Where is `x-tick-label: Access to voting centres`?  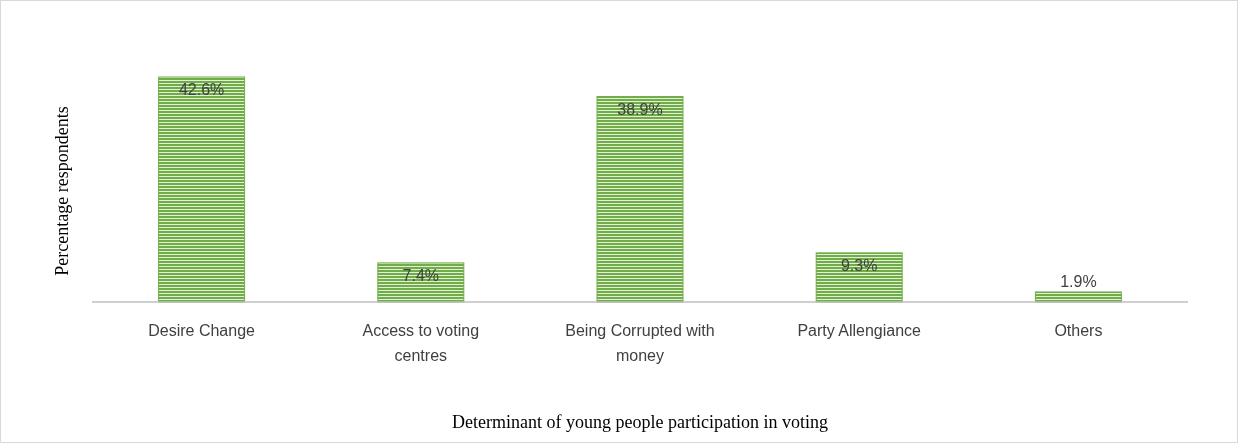
x-tick-label: Access to voting centres is located at coordinates (421, 343).